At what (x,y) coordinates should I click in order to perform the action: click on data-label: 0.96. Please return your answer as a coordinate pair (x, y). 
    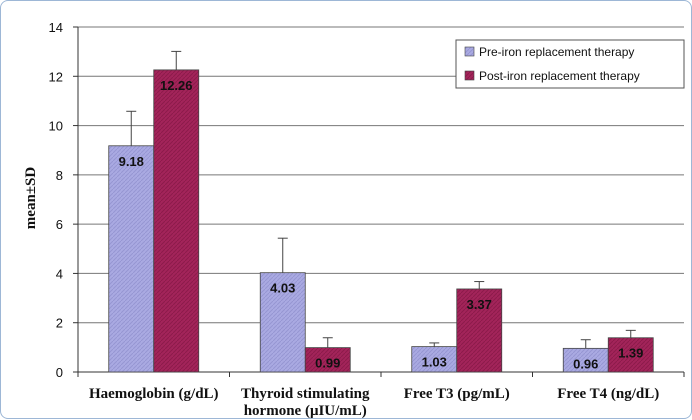
    Looking at the image, I should click on (585, 363).